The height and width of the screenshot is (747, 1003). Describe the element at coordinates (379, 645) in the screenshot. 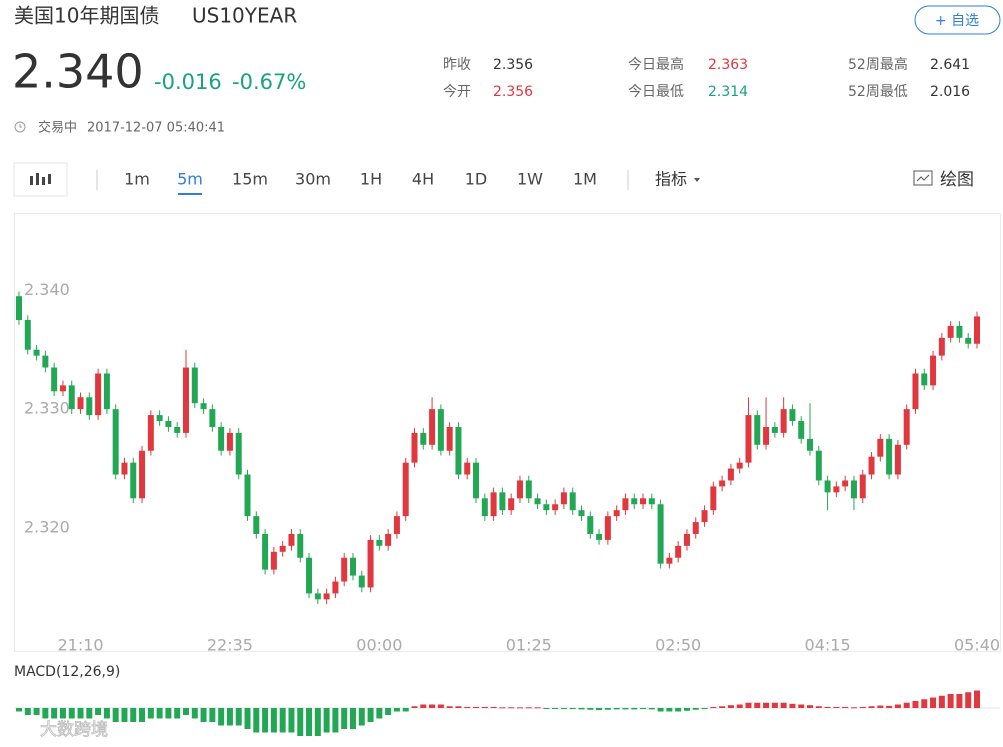

I see `x-tick-label: 00:00` at that location.